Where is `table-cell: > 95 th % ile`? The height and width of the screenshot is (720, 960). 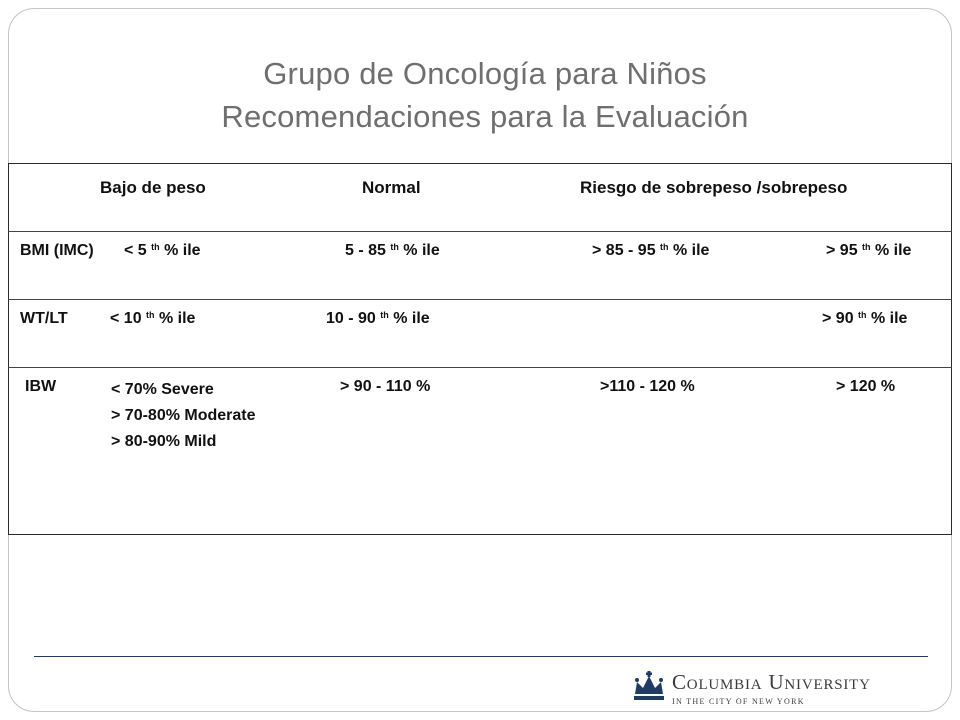 table-cell: > 95 th % ile is located at coordinates (869, 250).